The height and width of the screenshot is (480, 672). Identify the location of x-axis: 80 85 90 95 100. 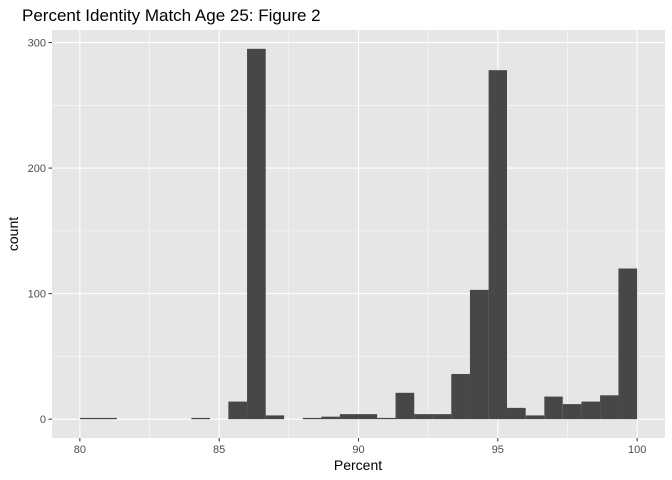
(360, 447).